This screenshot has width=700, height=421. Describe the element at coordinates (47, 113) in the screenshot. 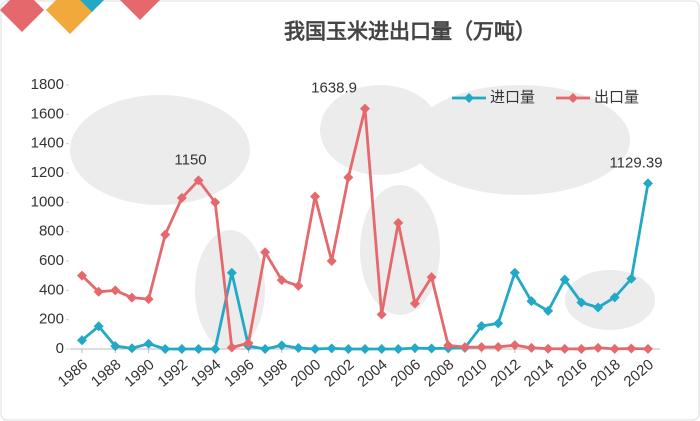

I see `y-tick-label: 1600` at that location.